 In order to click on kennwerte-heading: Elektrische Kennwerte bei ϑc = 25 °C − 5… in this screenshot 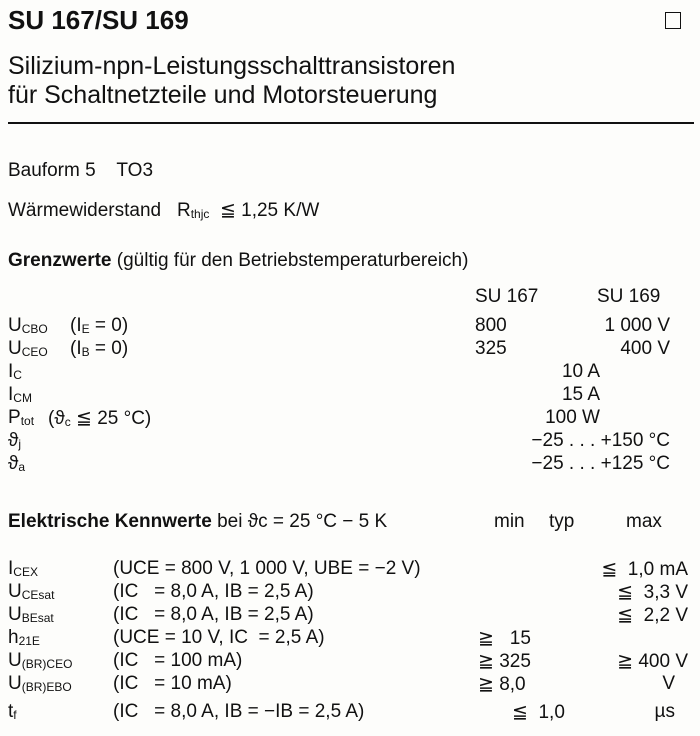, I will do `click(198, 521)`.